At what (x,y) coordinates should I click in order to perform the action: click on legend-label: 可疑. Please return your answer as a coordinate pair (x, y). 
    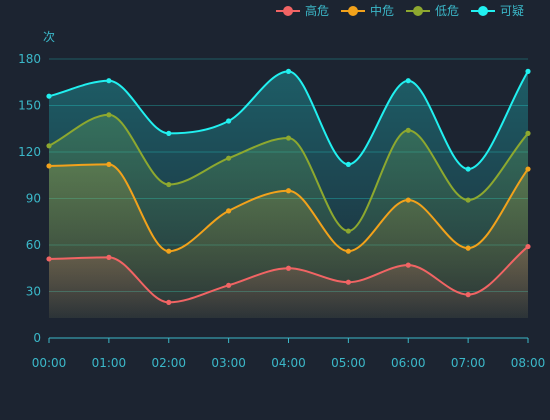
    Looking at the image, I should click on (512, 10).